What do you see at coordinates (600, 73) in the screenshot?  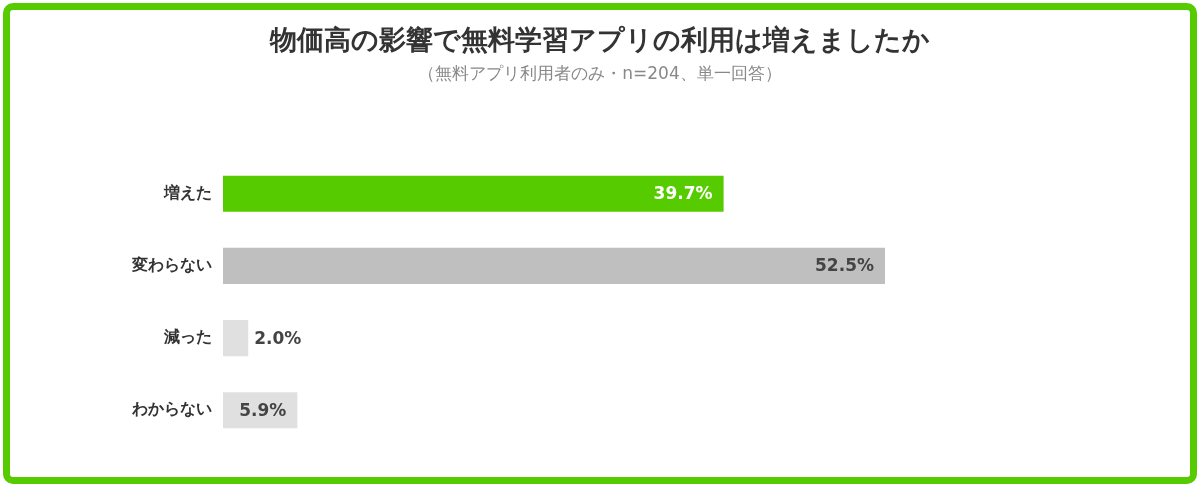 I see `chart-subtitle: （無料アプリ利用者のみ・n=204、単一回答）` at bounding box center [600, 73].